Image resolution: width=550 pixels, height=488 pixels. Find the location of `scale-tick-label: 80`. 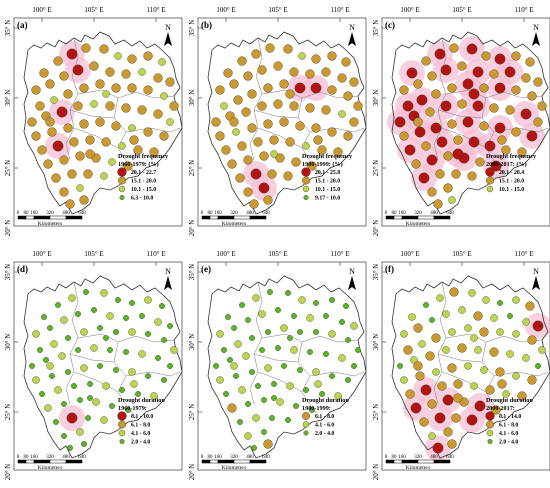

scale-tick-label: 80 is located at coordinates (27, 457).